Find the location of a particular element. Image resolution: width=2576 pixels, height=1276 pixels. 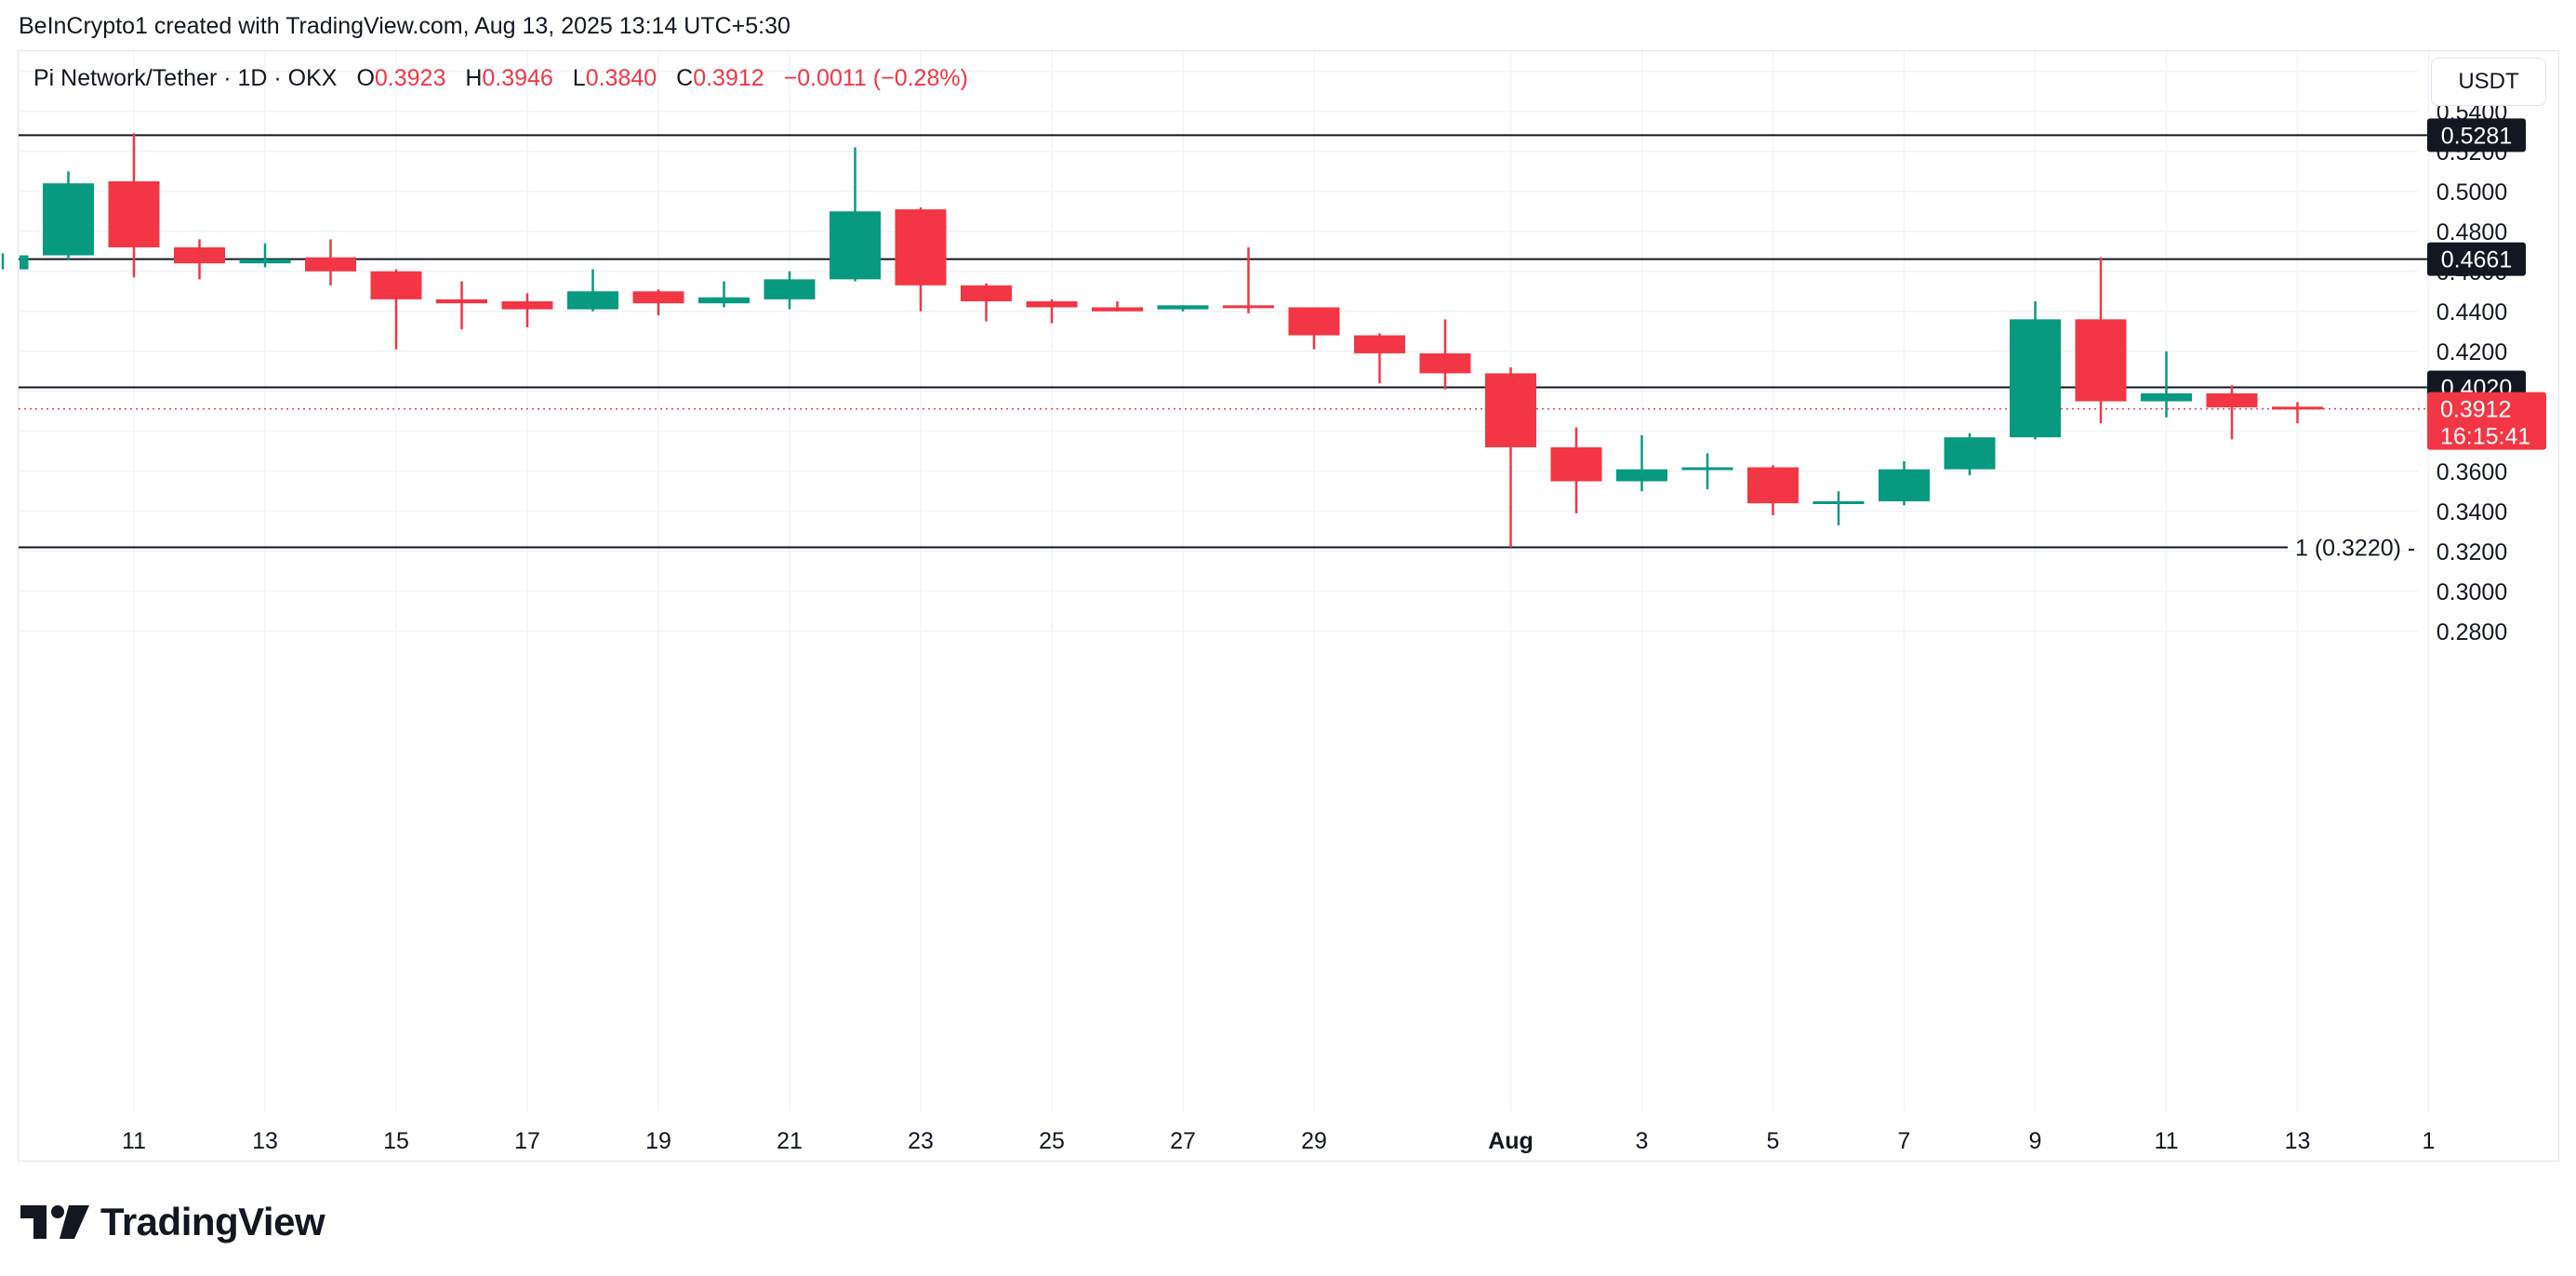

high-label: H is located at coordinates (474, 78).